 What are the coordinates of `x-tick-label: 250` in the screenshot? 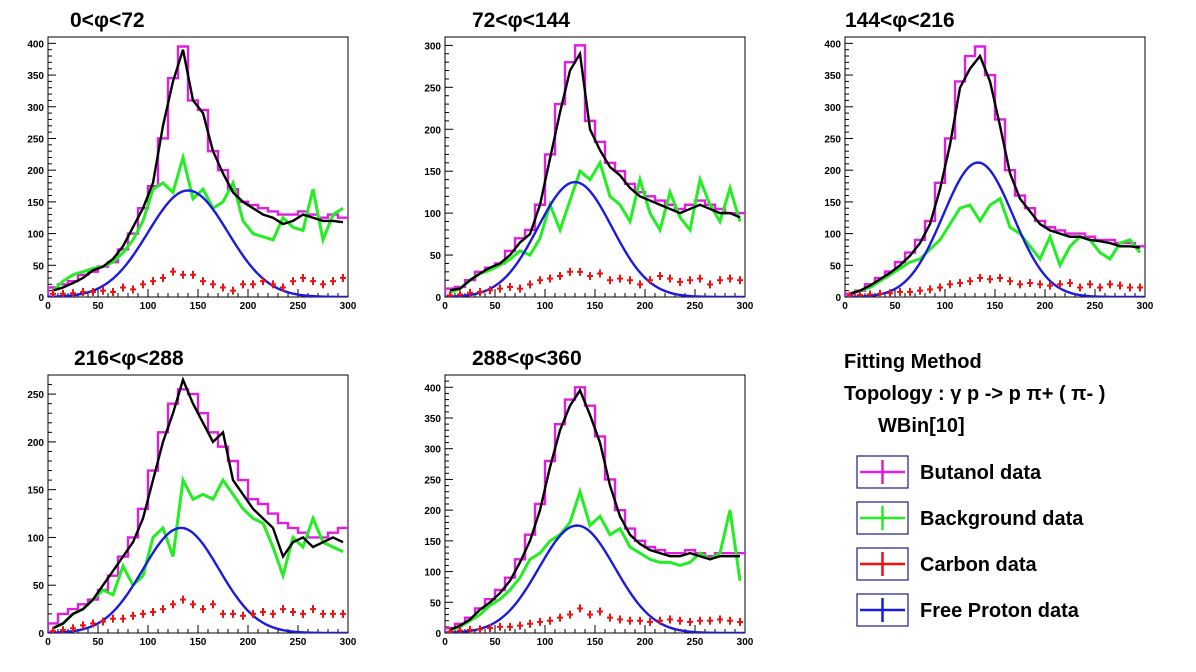 It's located at (298, 642).